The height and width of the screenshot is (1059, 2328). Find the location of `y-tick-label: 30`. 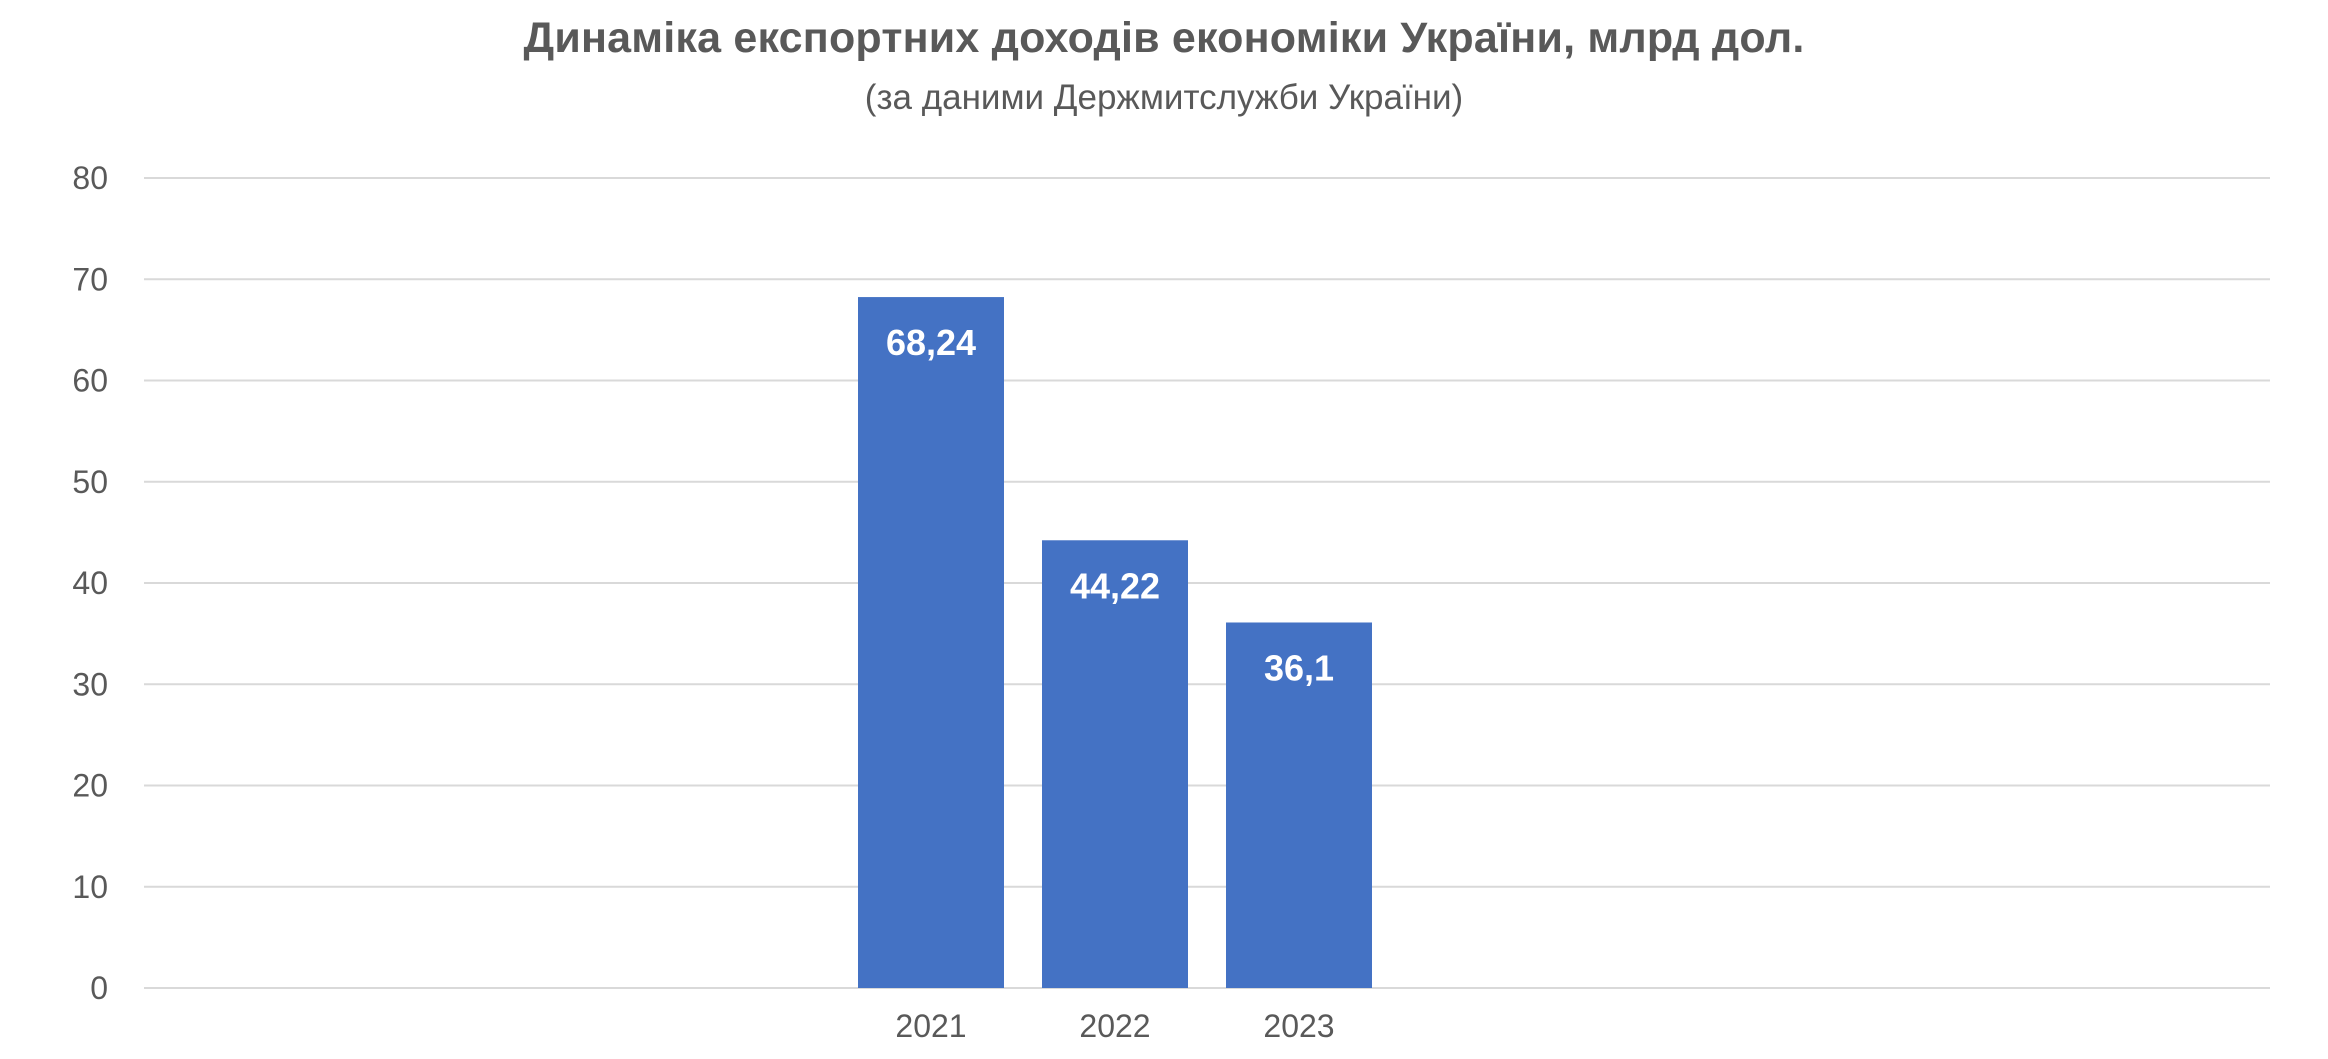

y-tick-label: 30 is located at coordinates (90, 684).